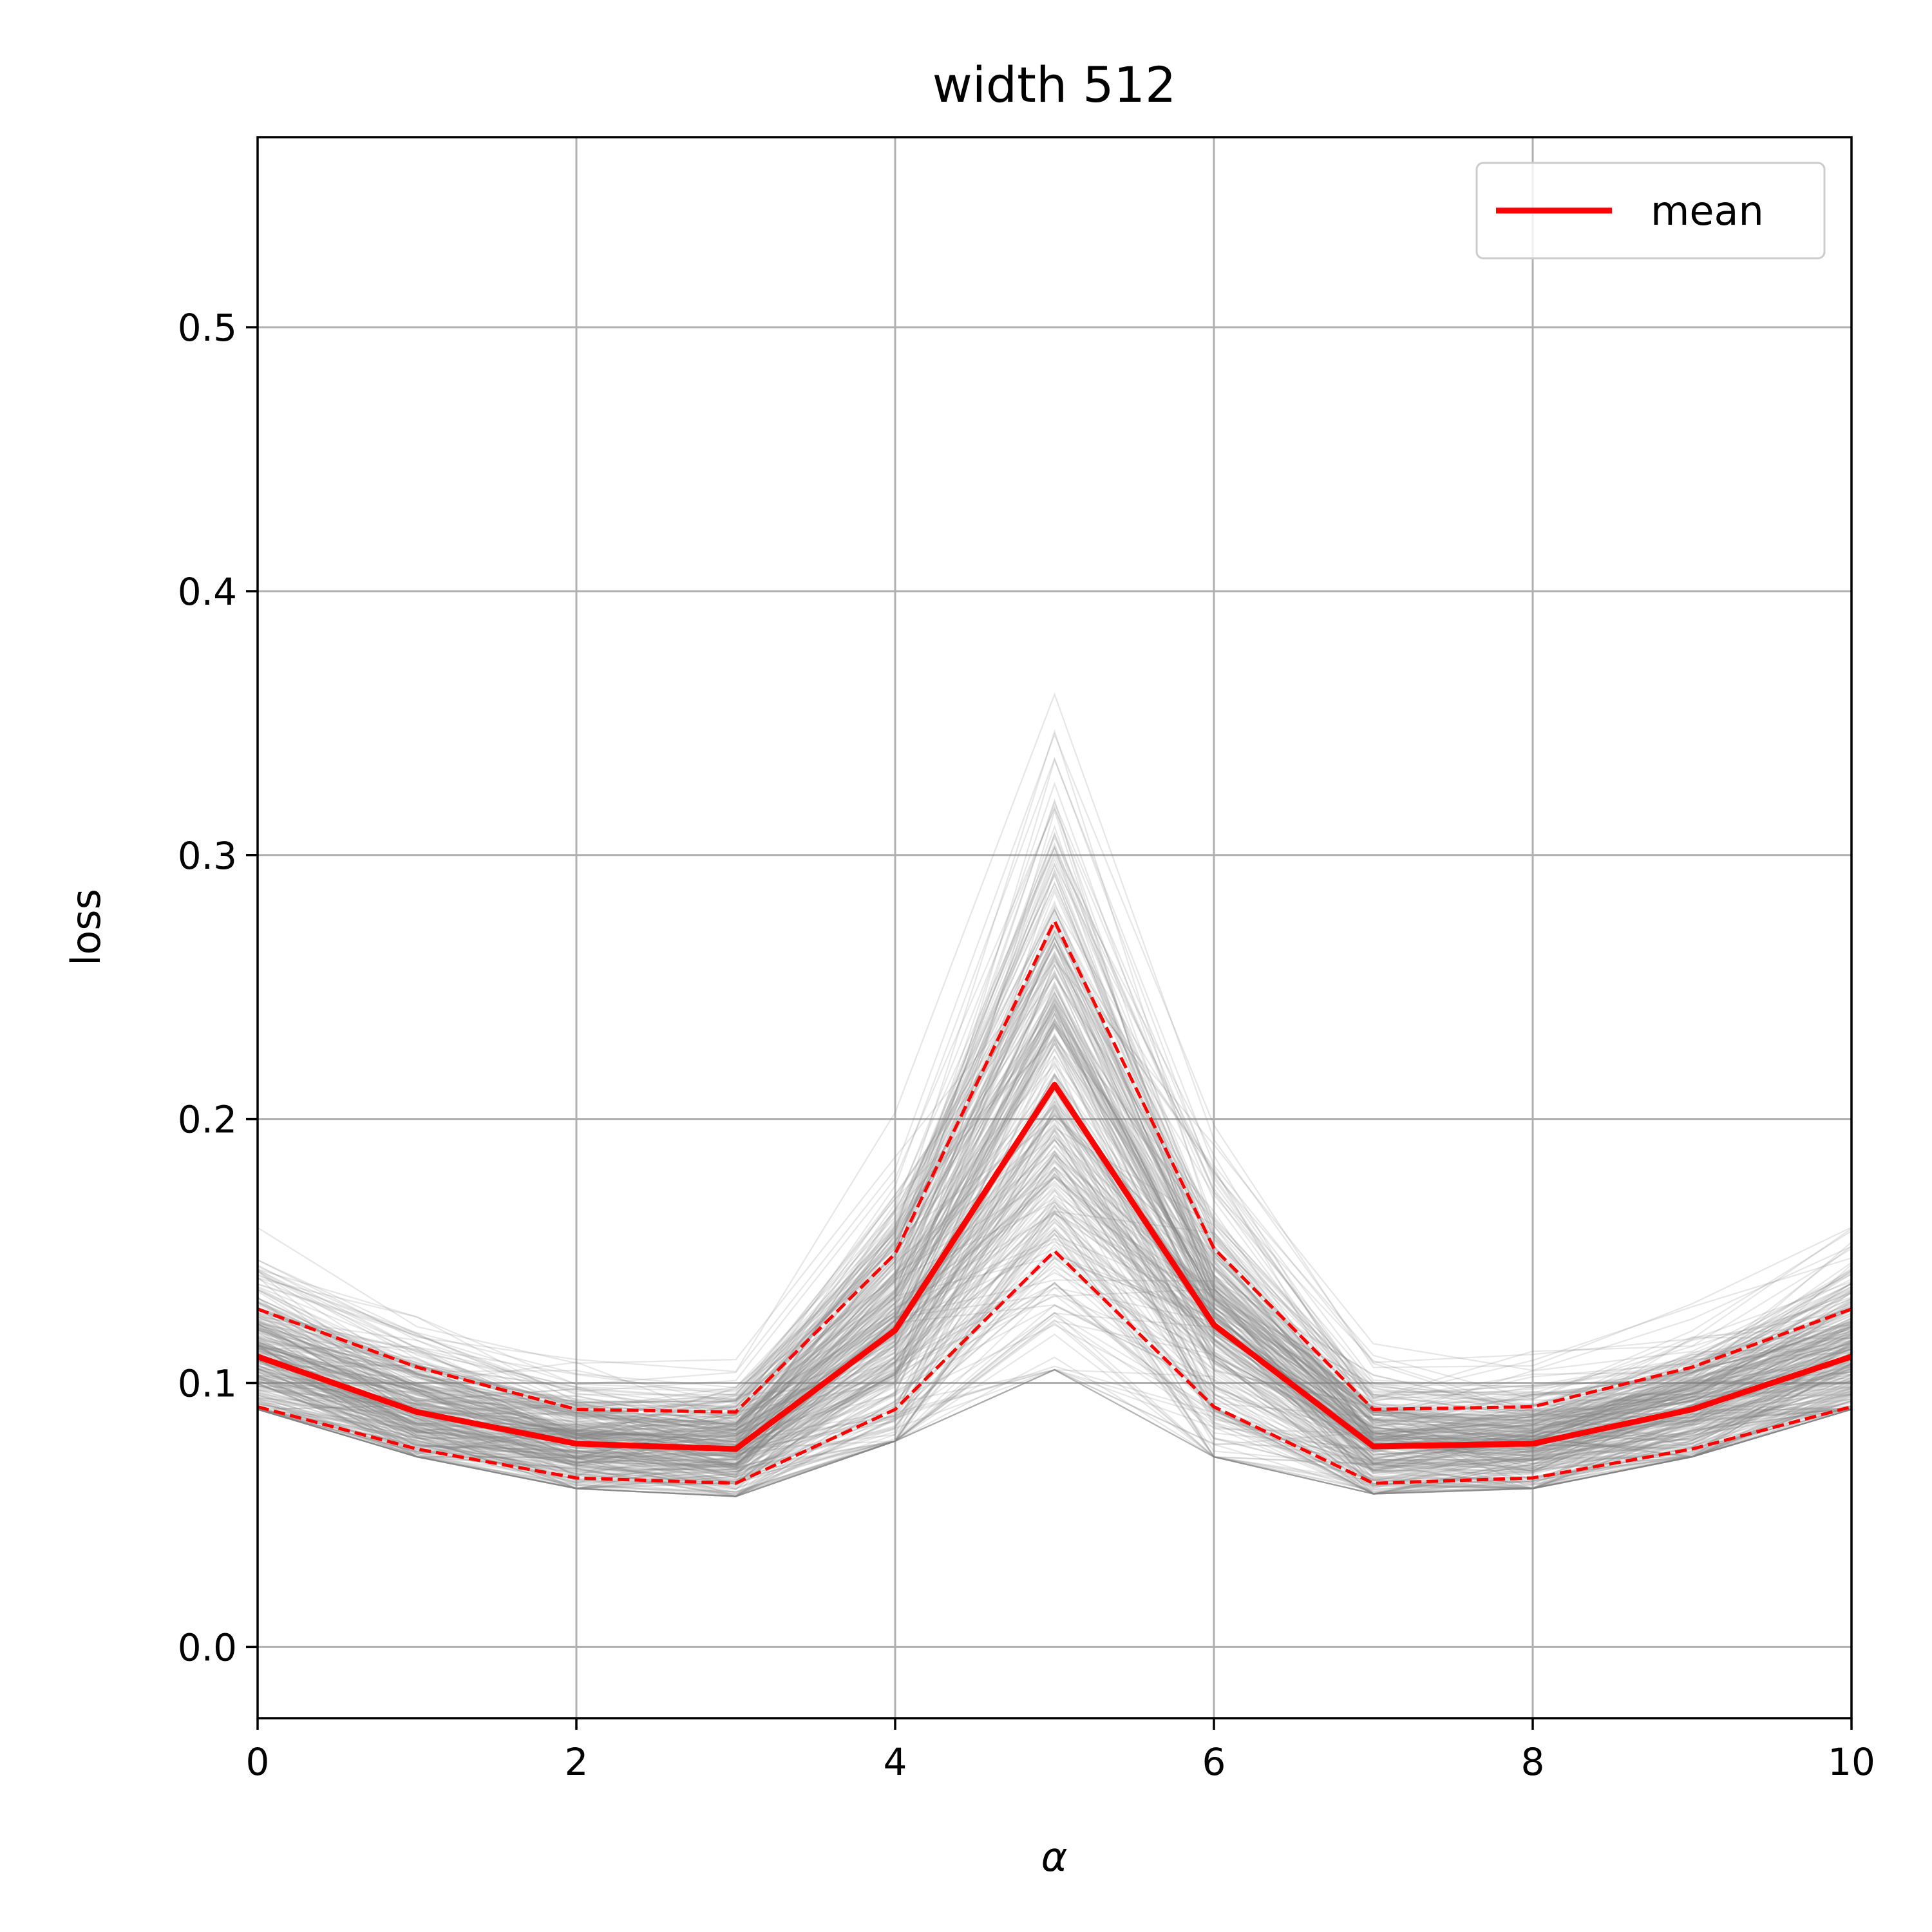 The image size is (1932, 1932). Describe the element at coordinates (1651, 211) in the screenshot. I see `legend-box` at that location.